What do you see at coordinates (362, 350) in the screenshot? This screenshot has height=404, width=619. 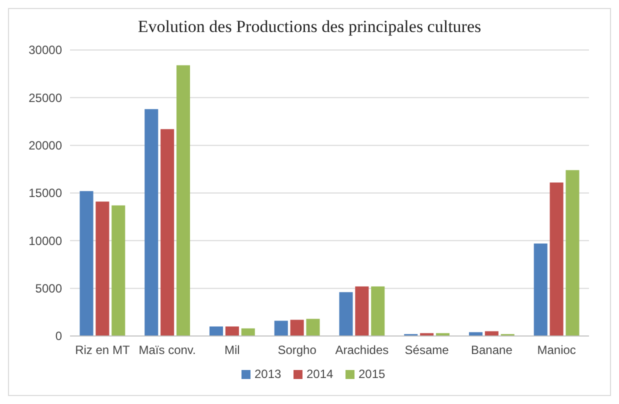 I see `x-tick-label: Arachides` at bounding box center [362, 350].